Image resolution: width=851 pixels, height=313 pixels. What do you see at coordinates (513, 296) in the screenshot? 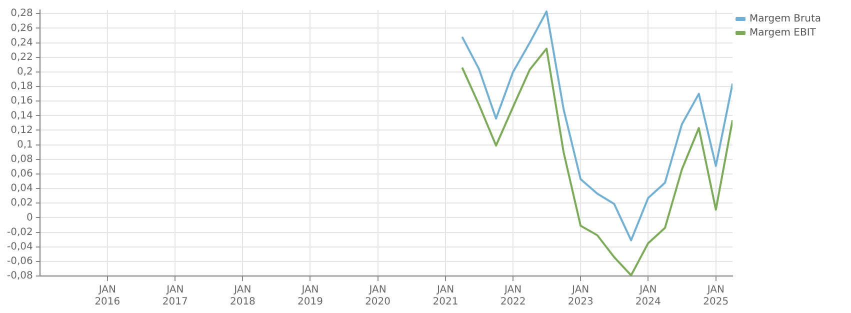
I see `x-tick-label: JAN 2022` at bounding box center [513, 296].